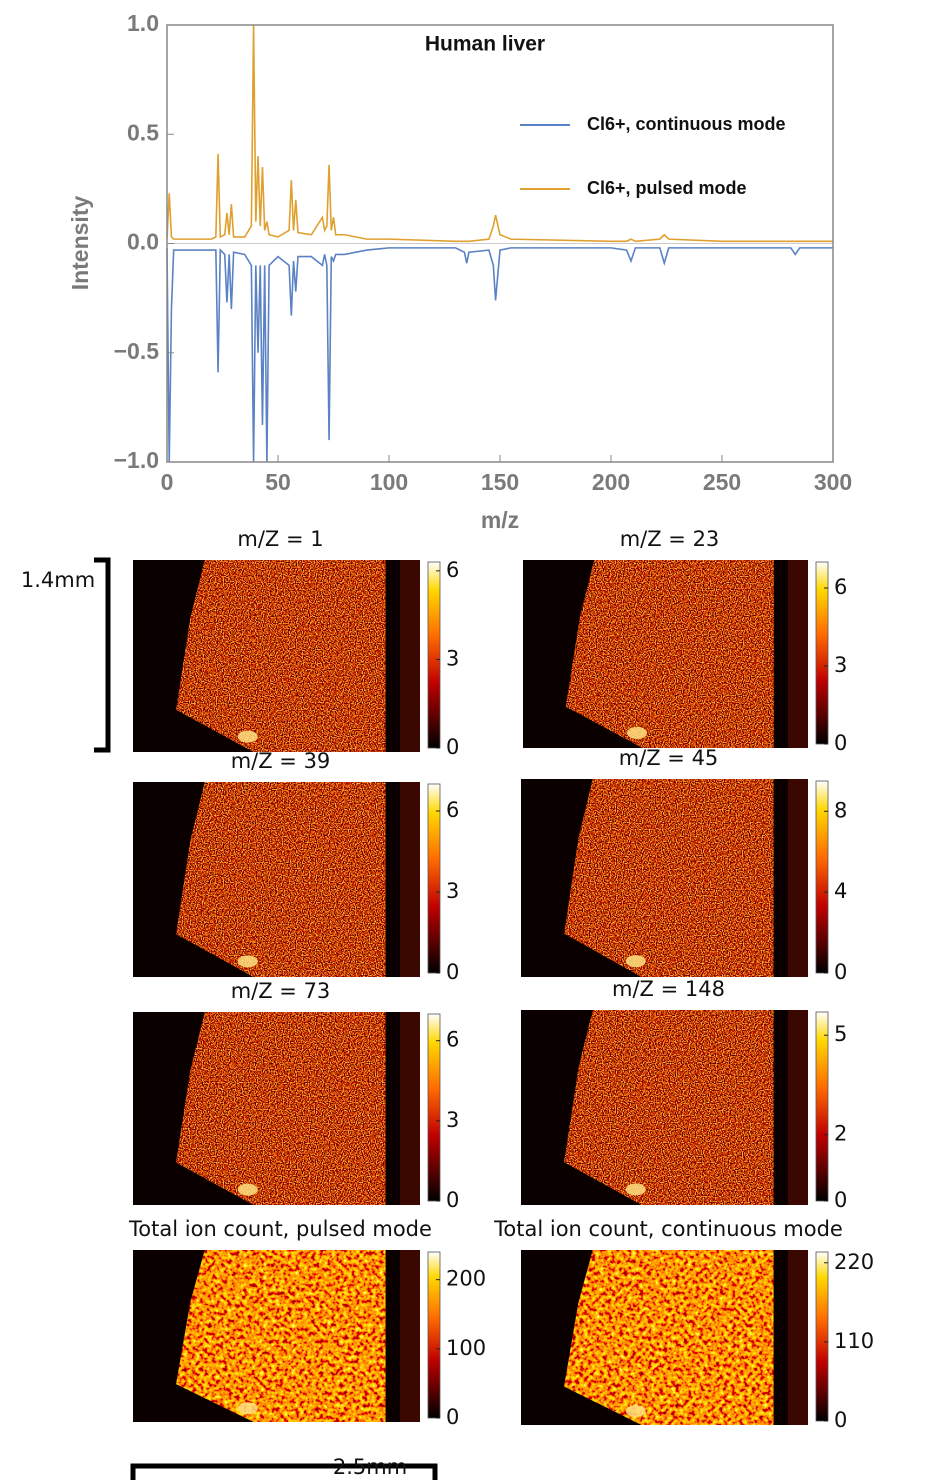 Image resolution: width=939 pixels, height=1480 pixels. Describe the element at coordinates (668, 1229) in the screenshot. I see `panel-title: Total ion count, continuous mode` at that location.